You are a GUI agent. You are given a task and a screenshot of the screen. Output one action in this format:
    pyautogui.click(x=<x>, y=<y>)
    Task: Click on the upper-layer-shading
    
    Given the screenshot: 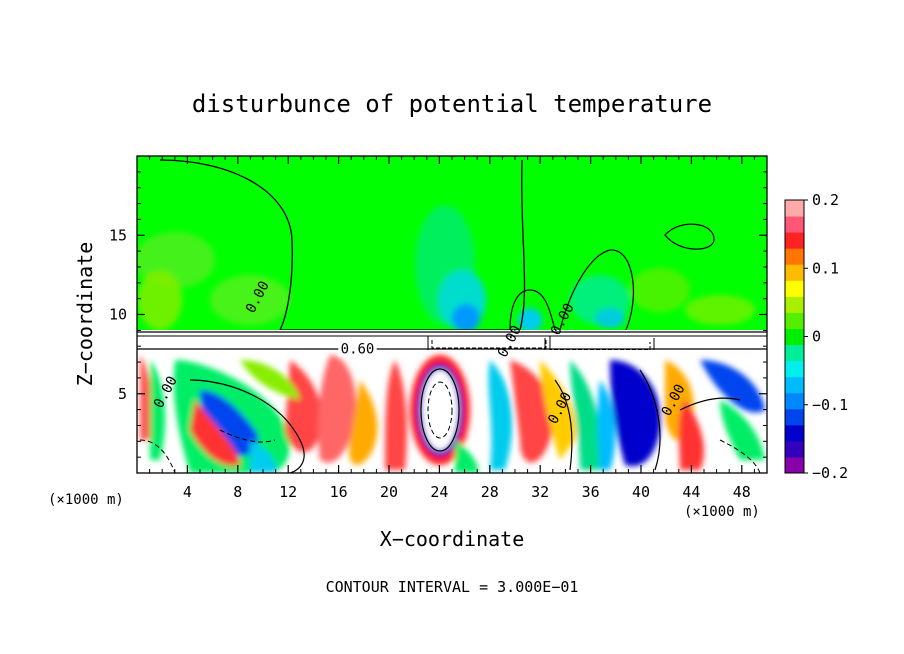 What is the action you would take?
    pyautogui.click(x=446, y=268)
    